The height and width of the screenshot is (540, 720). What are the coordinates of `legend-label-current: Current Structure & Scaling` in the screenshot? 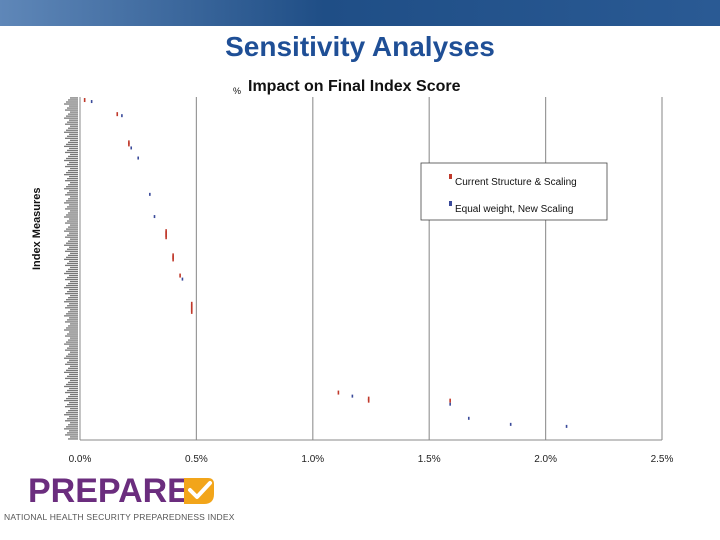 It's located at (516, 182).